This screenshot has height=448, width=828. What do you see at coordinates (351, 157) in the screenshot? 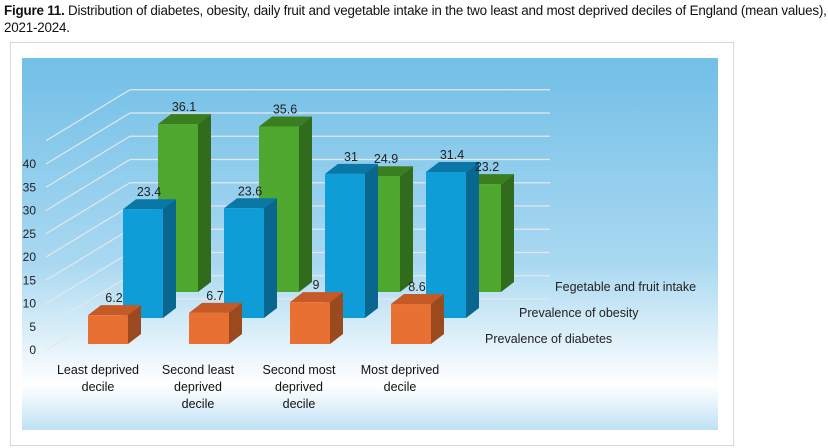
I see `data-label: 31` at bounding box center [351, 157].